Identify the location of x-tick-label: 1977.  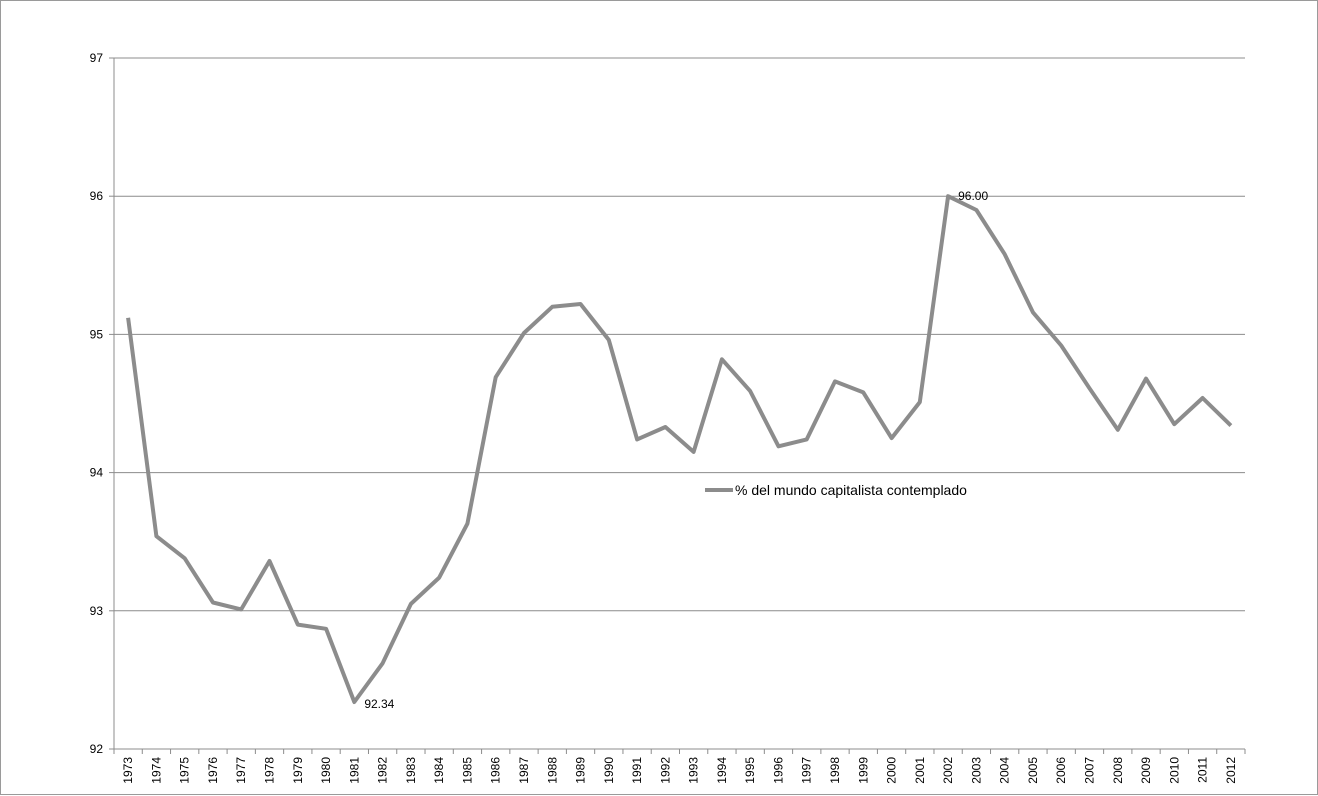
(241, 770).